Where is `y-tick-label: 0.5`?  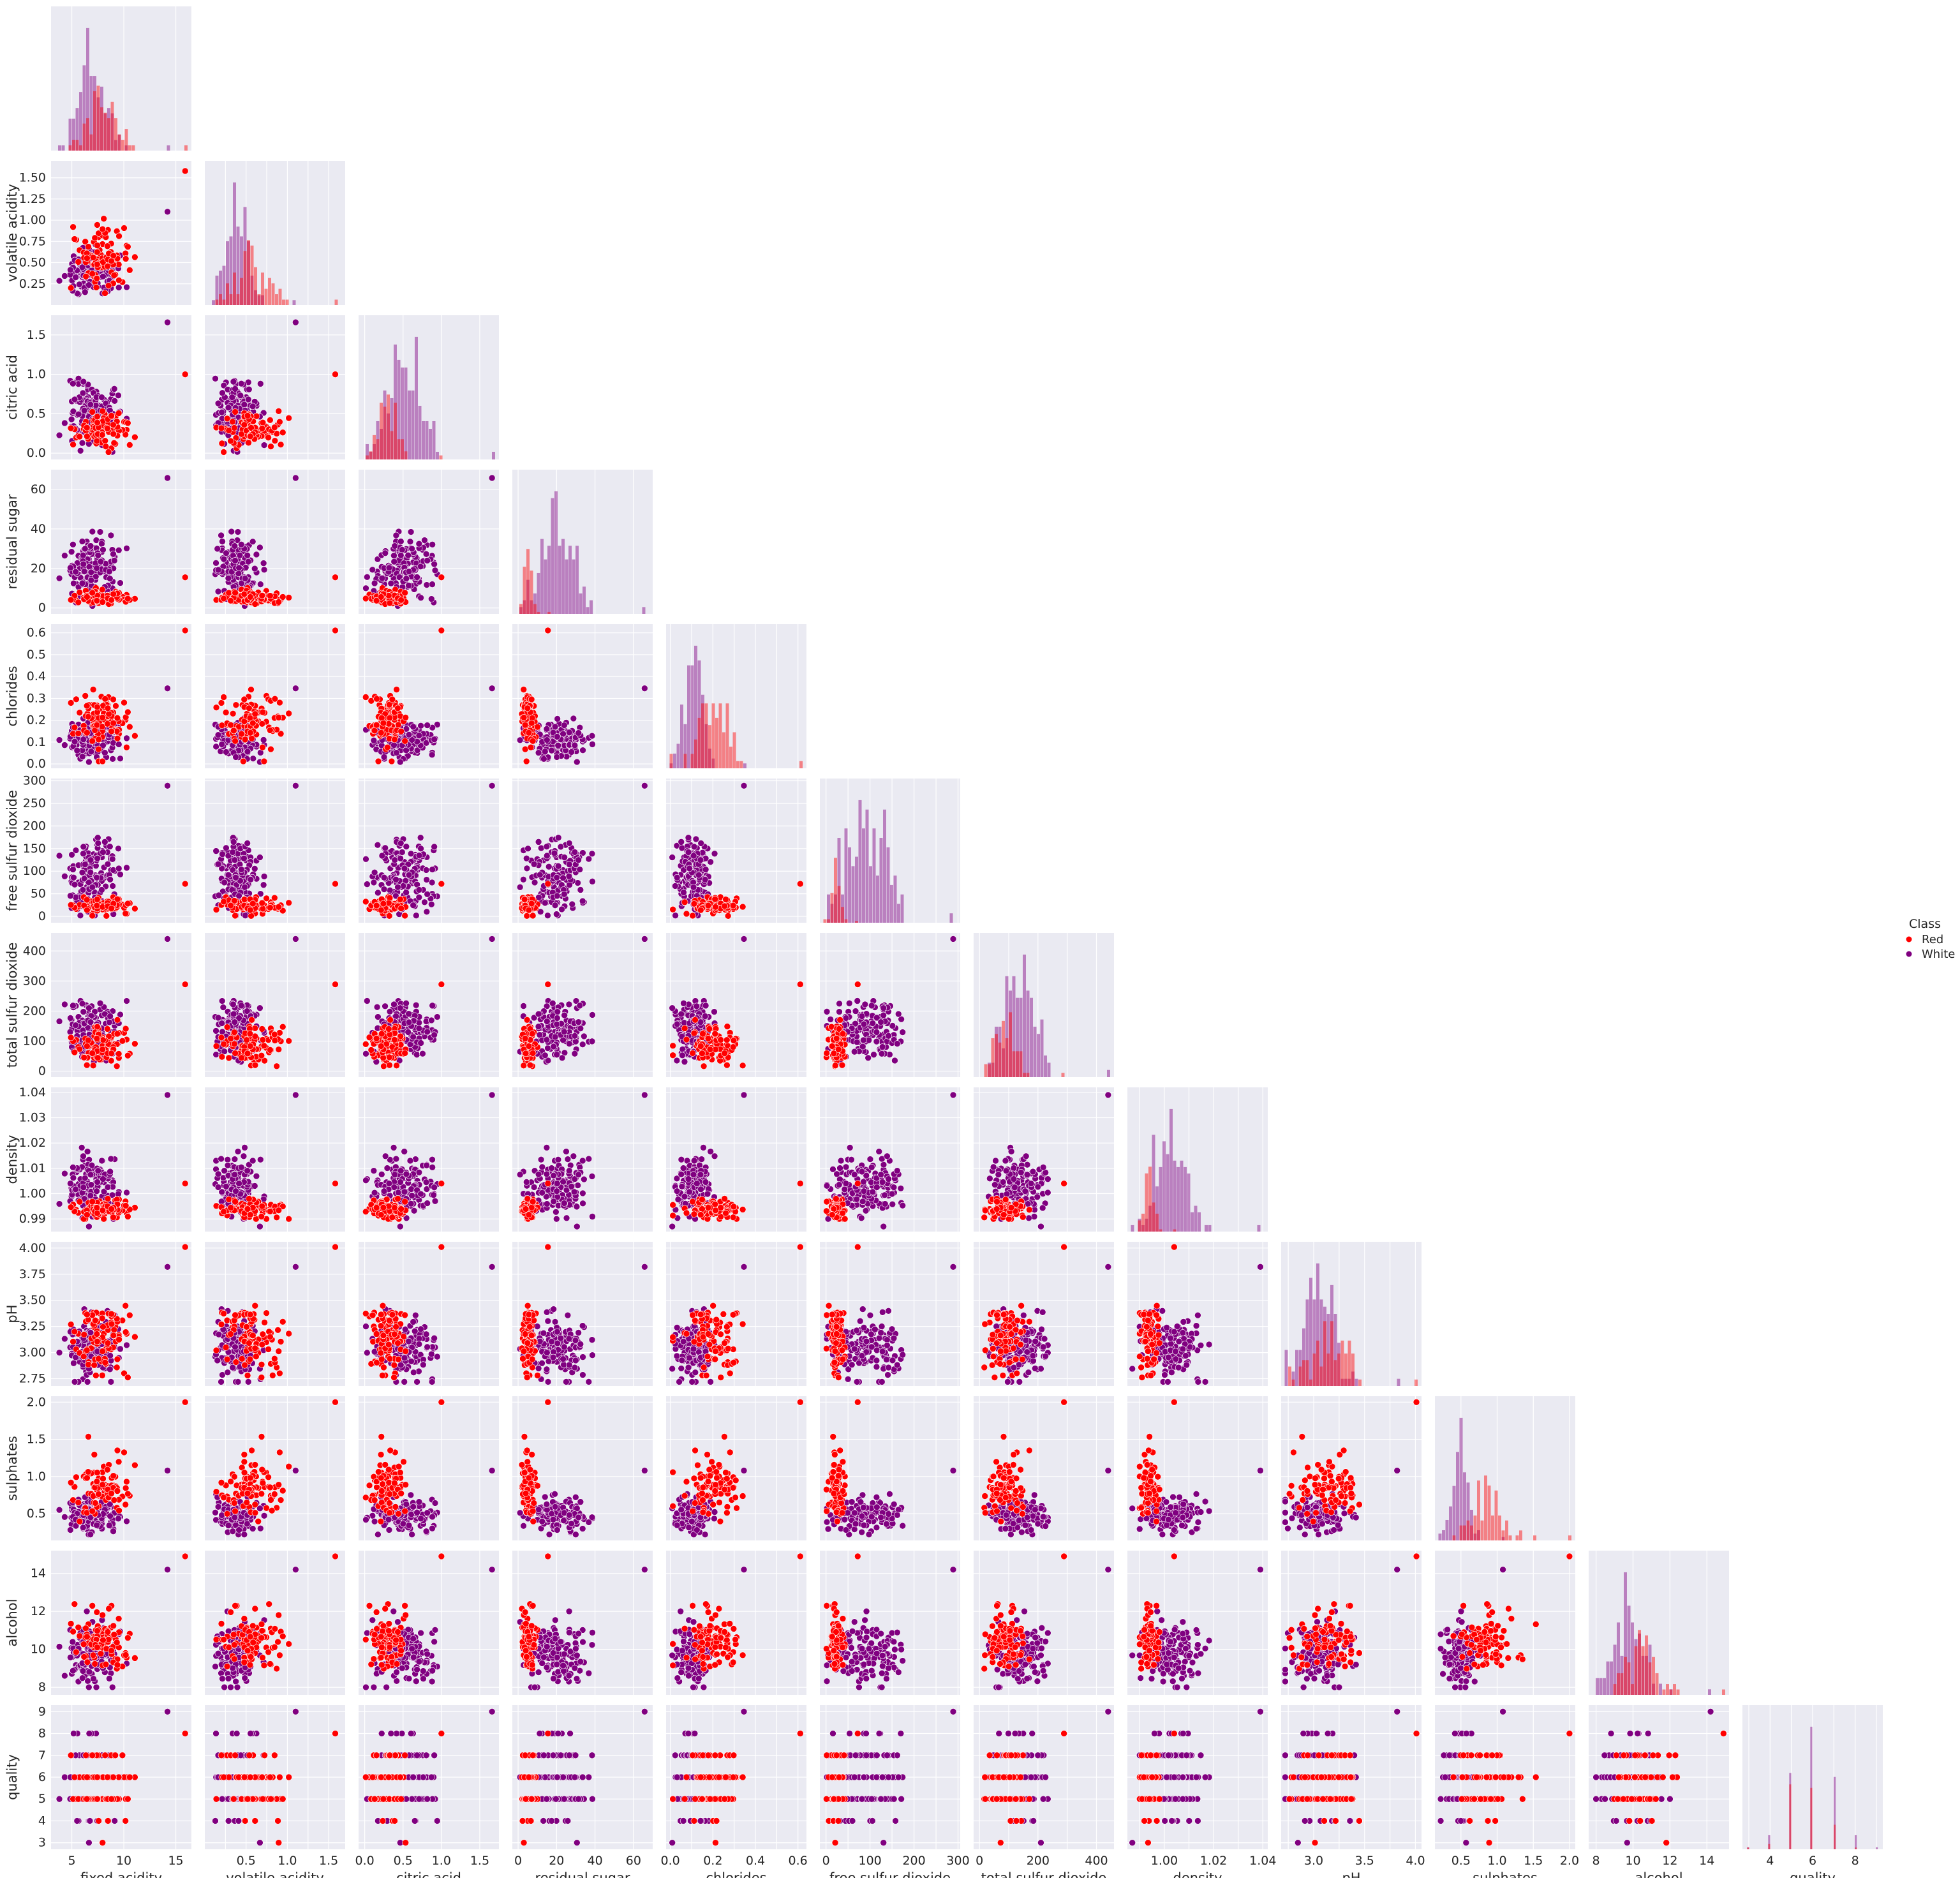 y-tick-label: 0.5 is located at coordinates (36, 655).